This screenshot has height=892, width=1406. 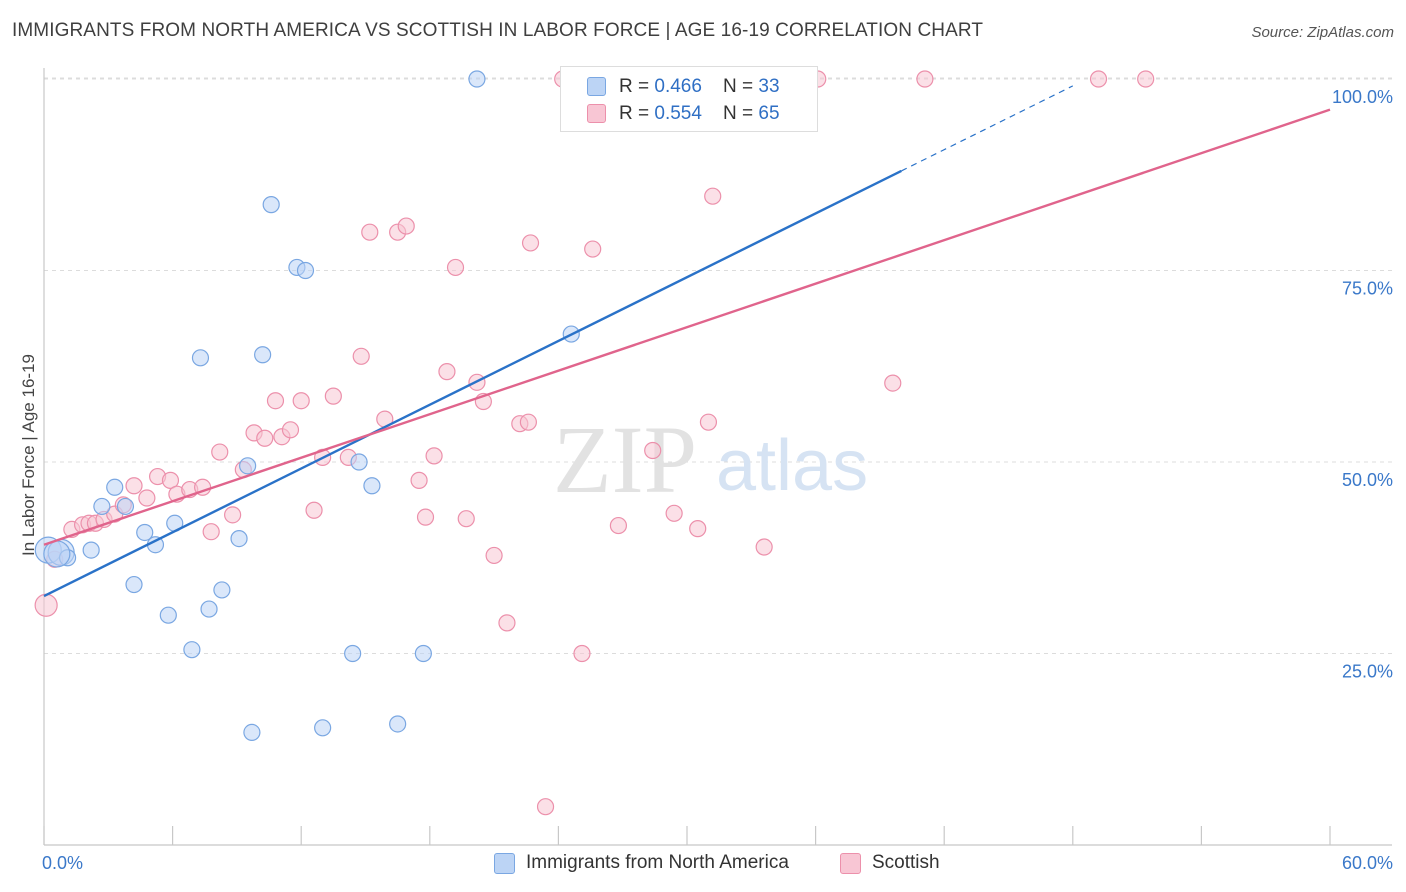 What do you see at coordinates (1367, 863) in the screenshot?
I see `x-tick-label: 60.0%` at bounding box center [1367, 863].